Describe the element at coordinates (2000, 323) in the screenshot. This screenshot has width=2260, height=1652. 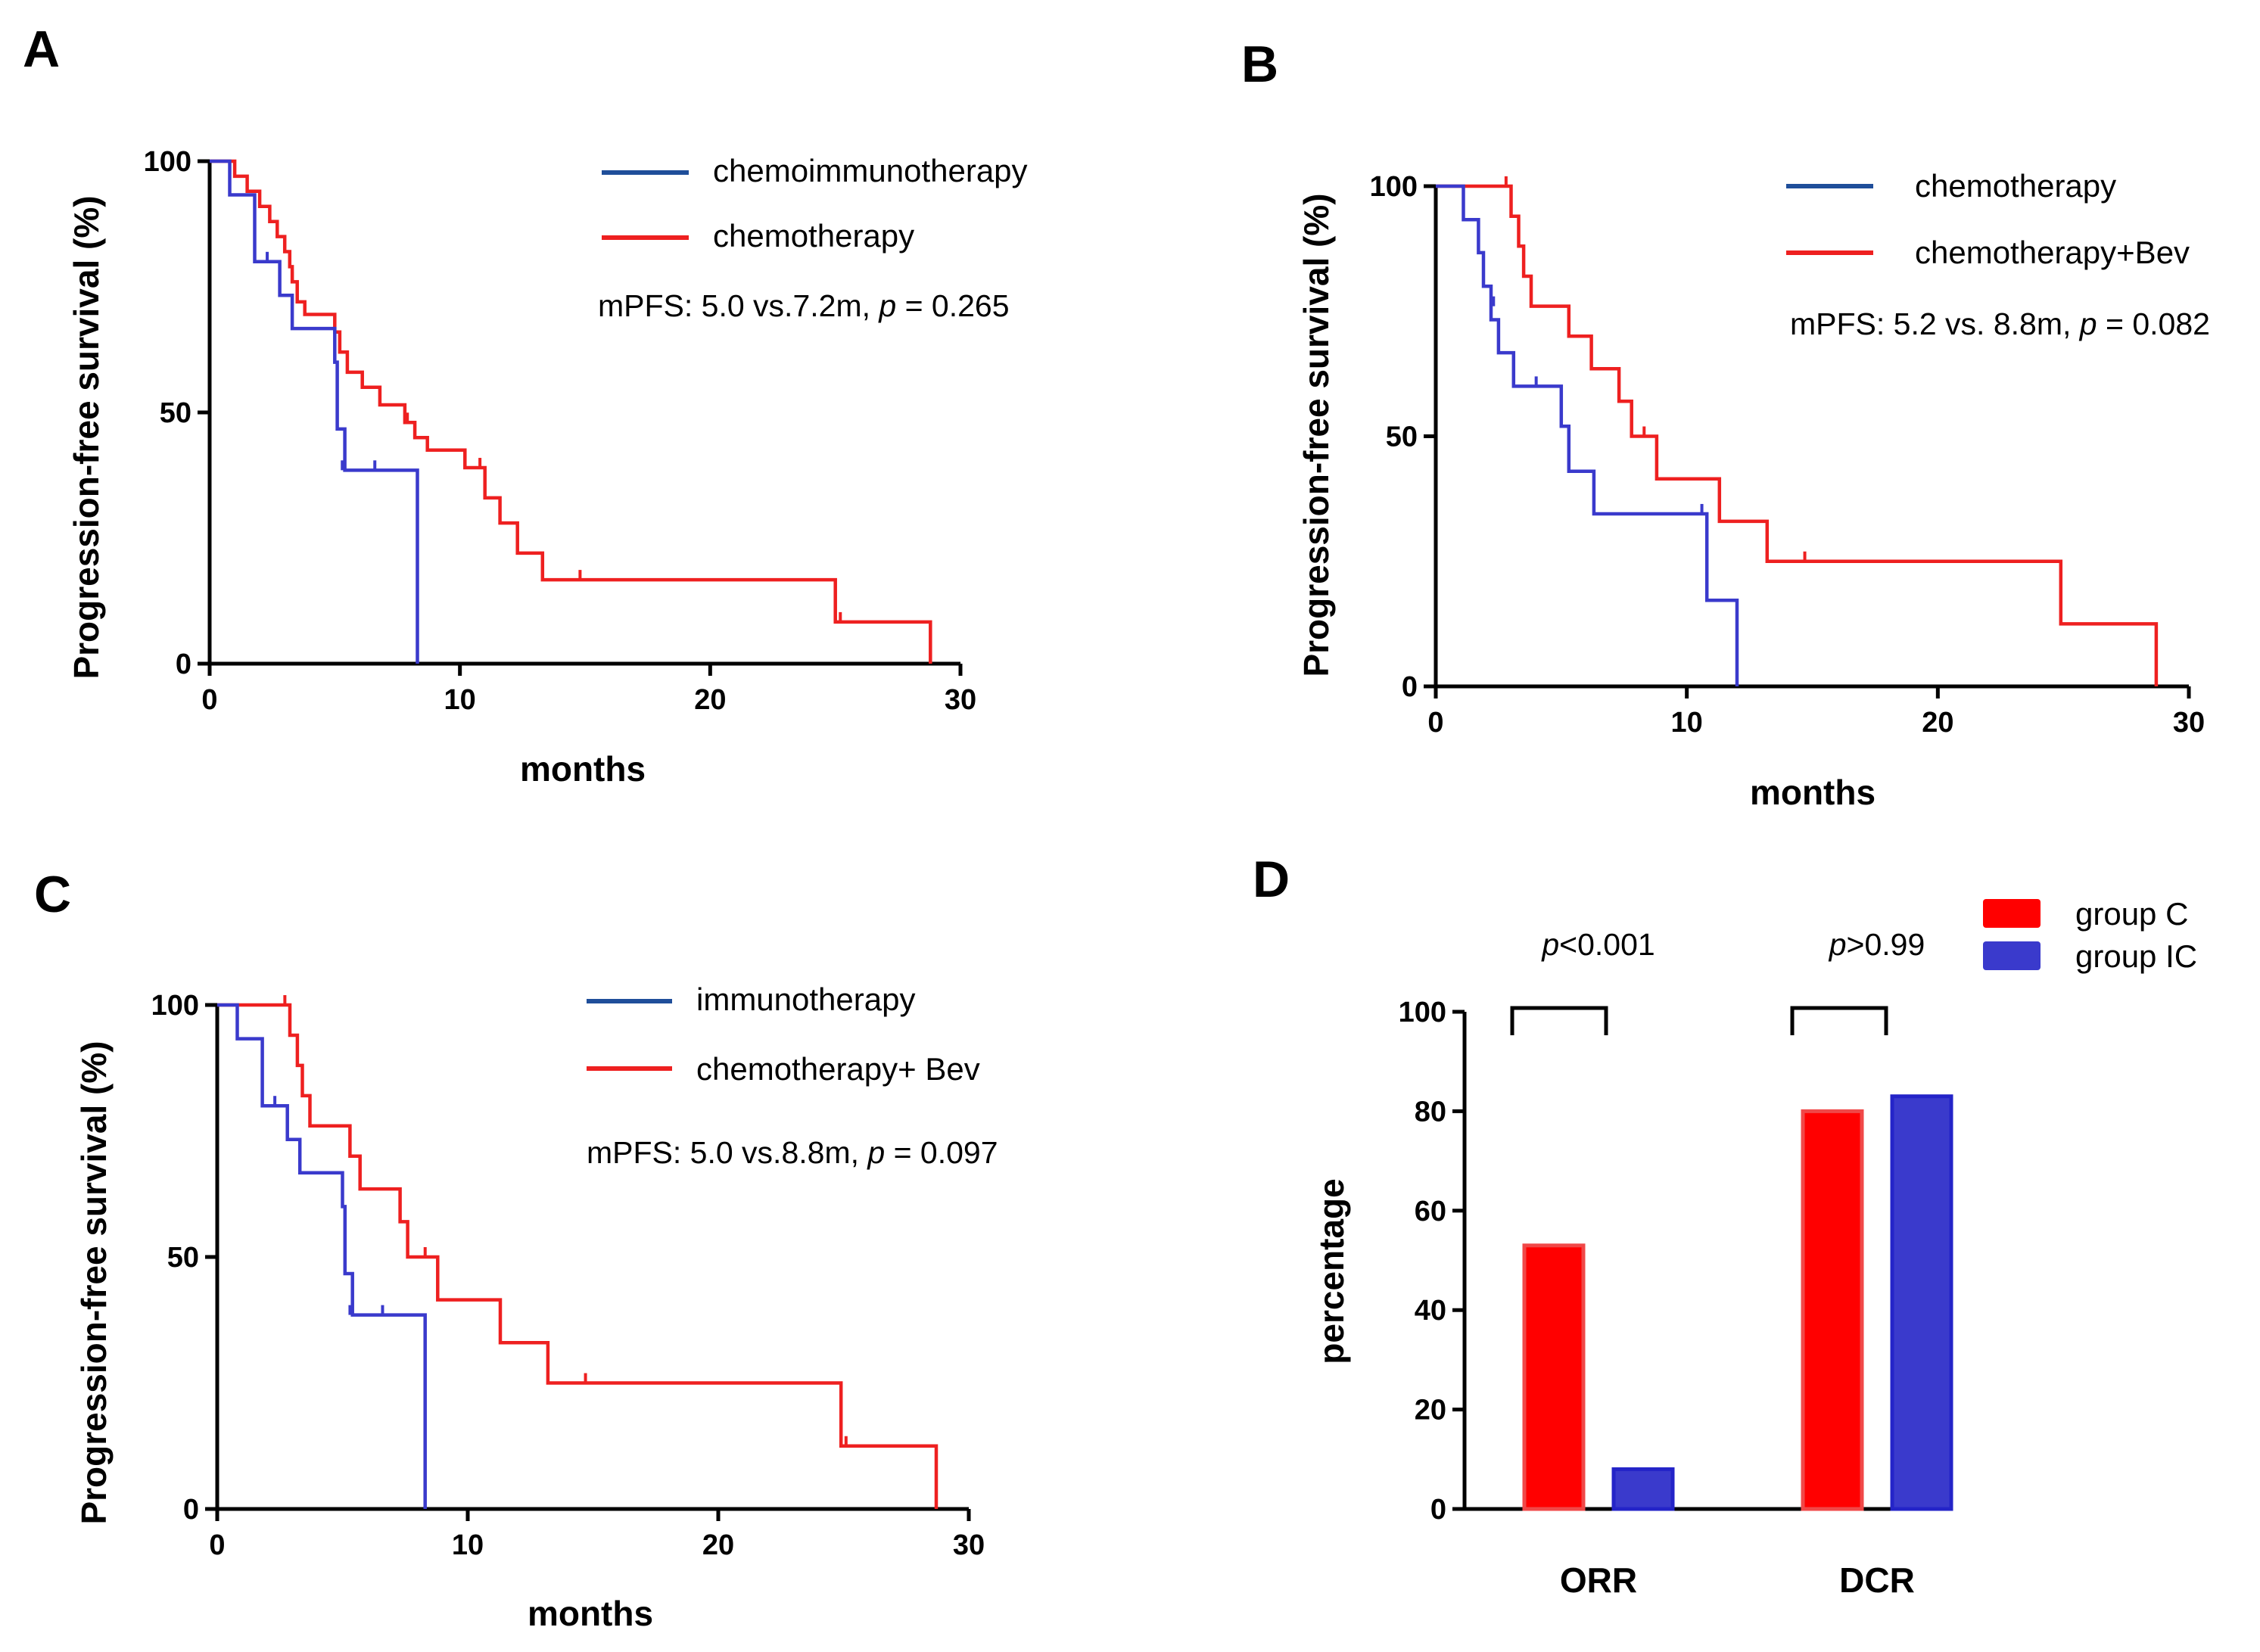
I see `panel-b-annotation: mPFS: 5.2 vs. 8.8m, p = 0.082` at that location.